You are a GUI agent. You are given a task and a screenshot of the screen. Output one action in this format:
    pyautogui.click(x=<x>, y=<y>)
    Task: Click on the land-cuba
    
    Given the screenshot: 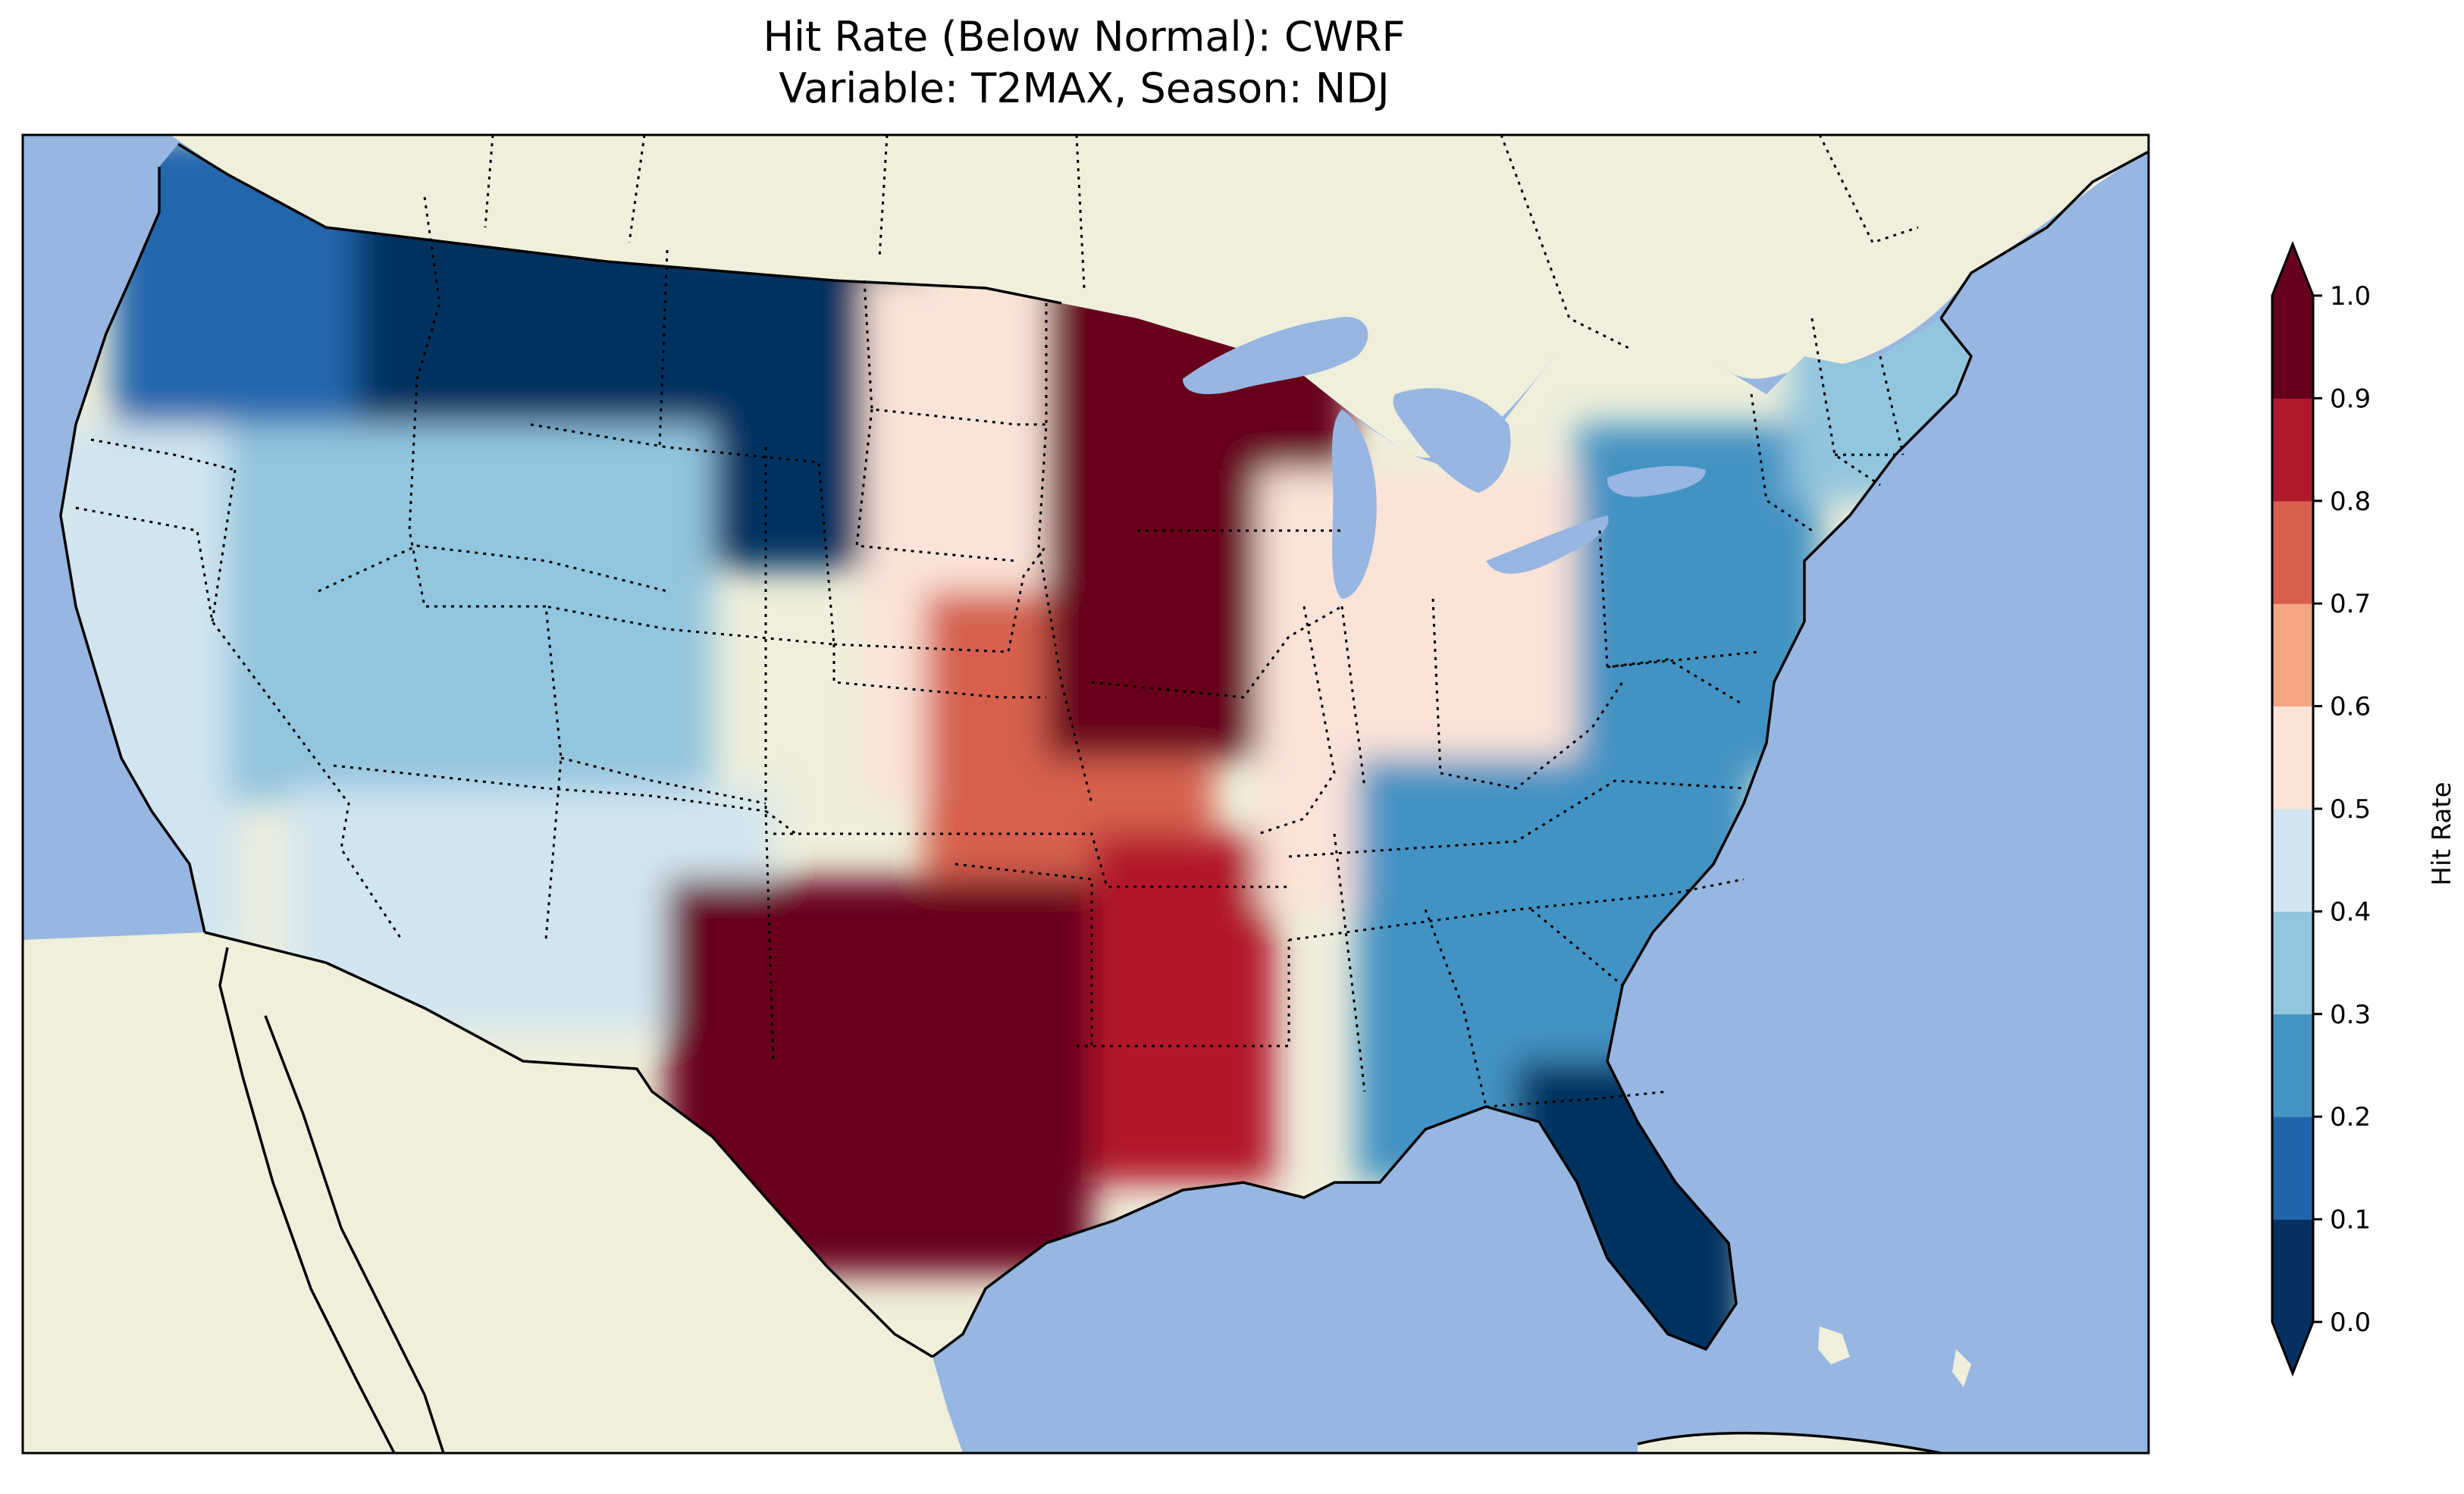 What is the action you would take?
    pyautogui.click(x=1789, y=1443)
    